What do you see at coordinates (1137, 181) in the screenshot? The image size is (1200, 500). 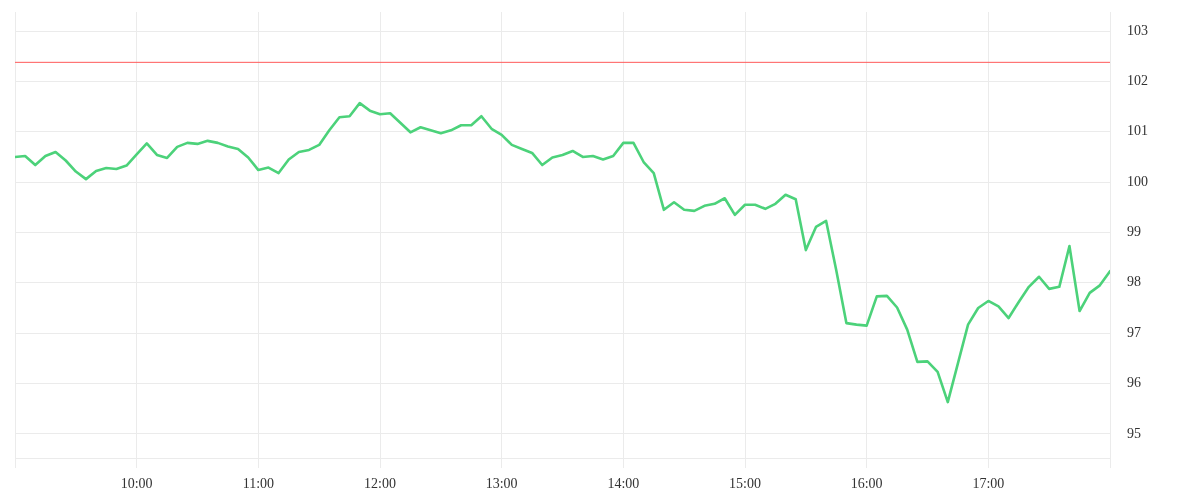 I see `y-tick-label: 100` at bounding box center [1137, 181].